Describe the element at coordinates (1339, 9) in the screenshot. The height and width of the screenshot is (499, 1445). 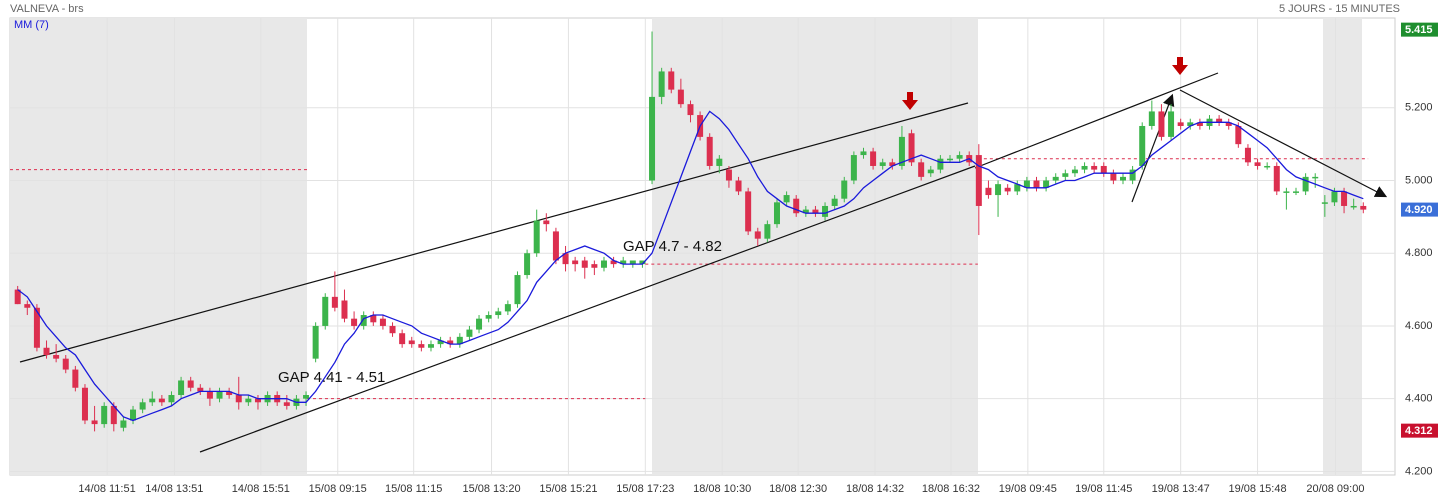
I see `chart-subtitle: 5 JOURS - 15 MINUTES` at that location.